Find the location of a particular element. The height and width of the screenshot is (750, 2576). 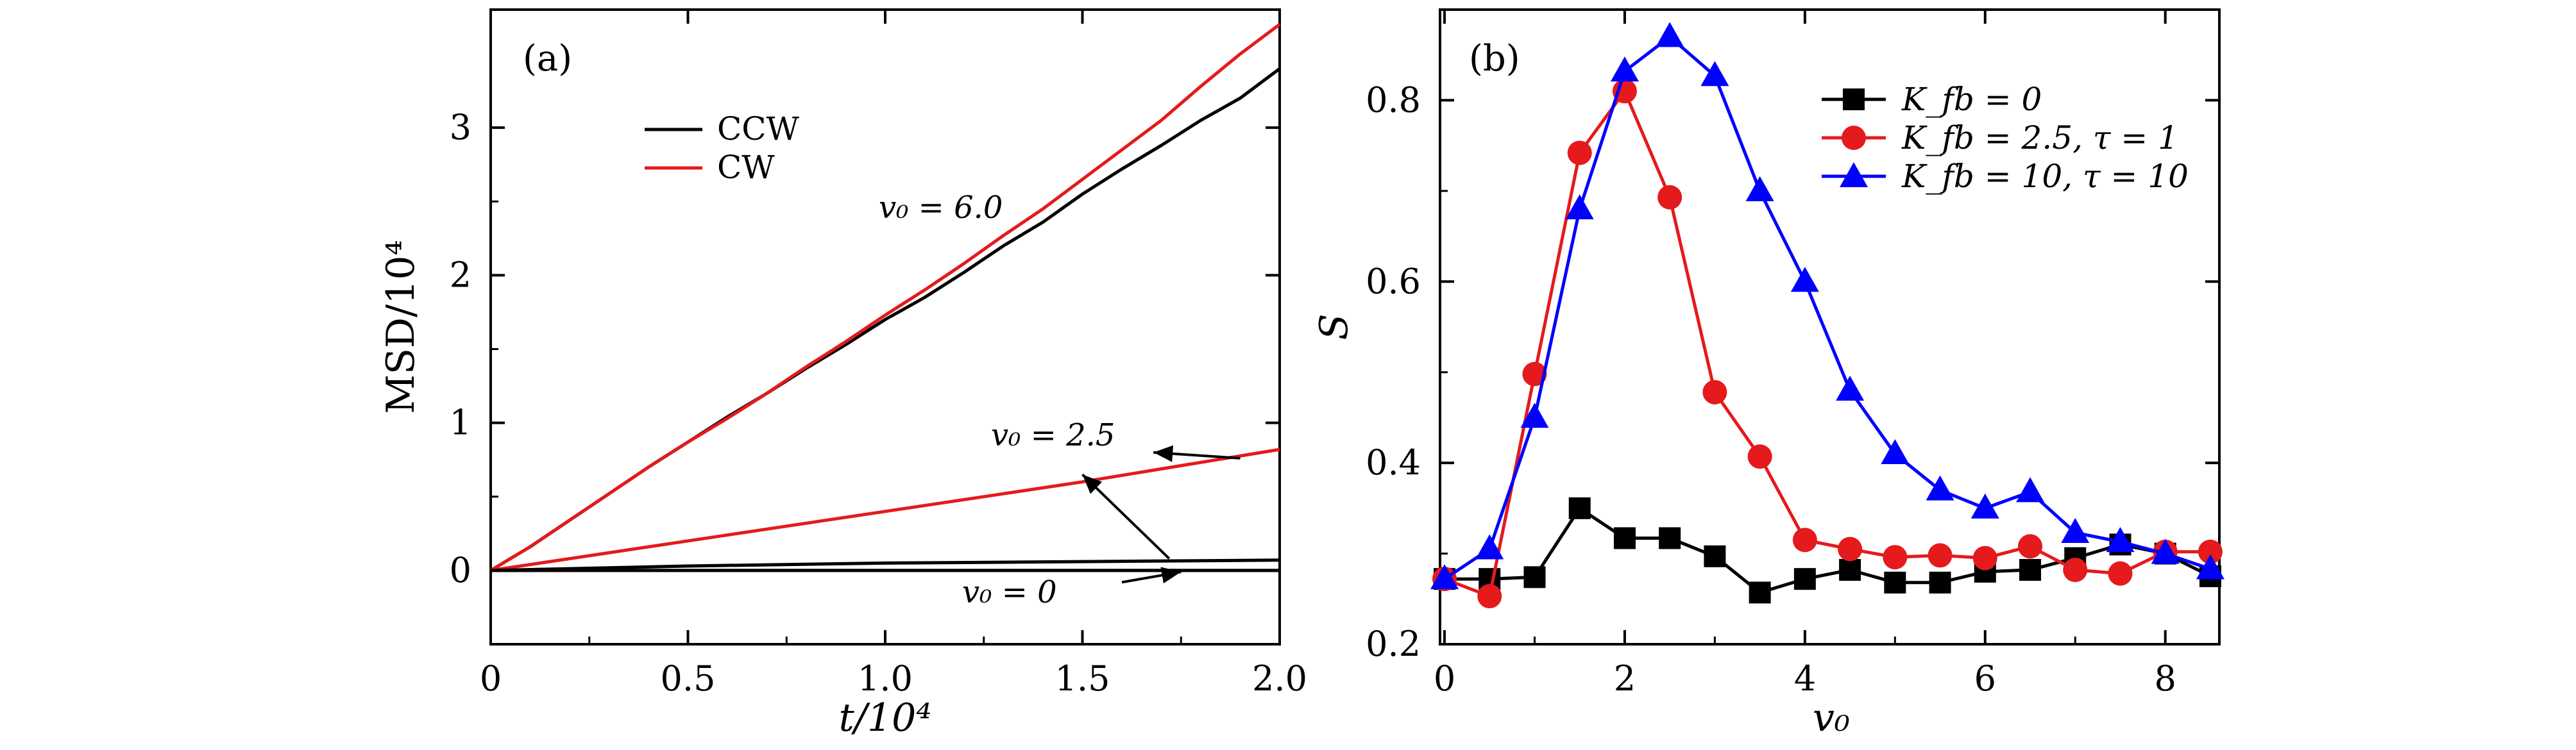

annotation-v0-2-5: v₀ = 2.5 is located at coordinates (1053, 435).